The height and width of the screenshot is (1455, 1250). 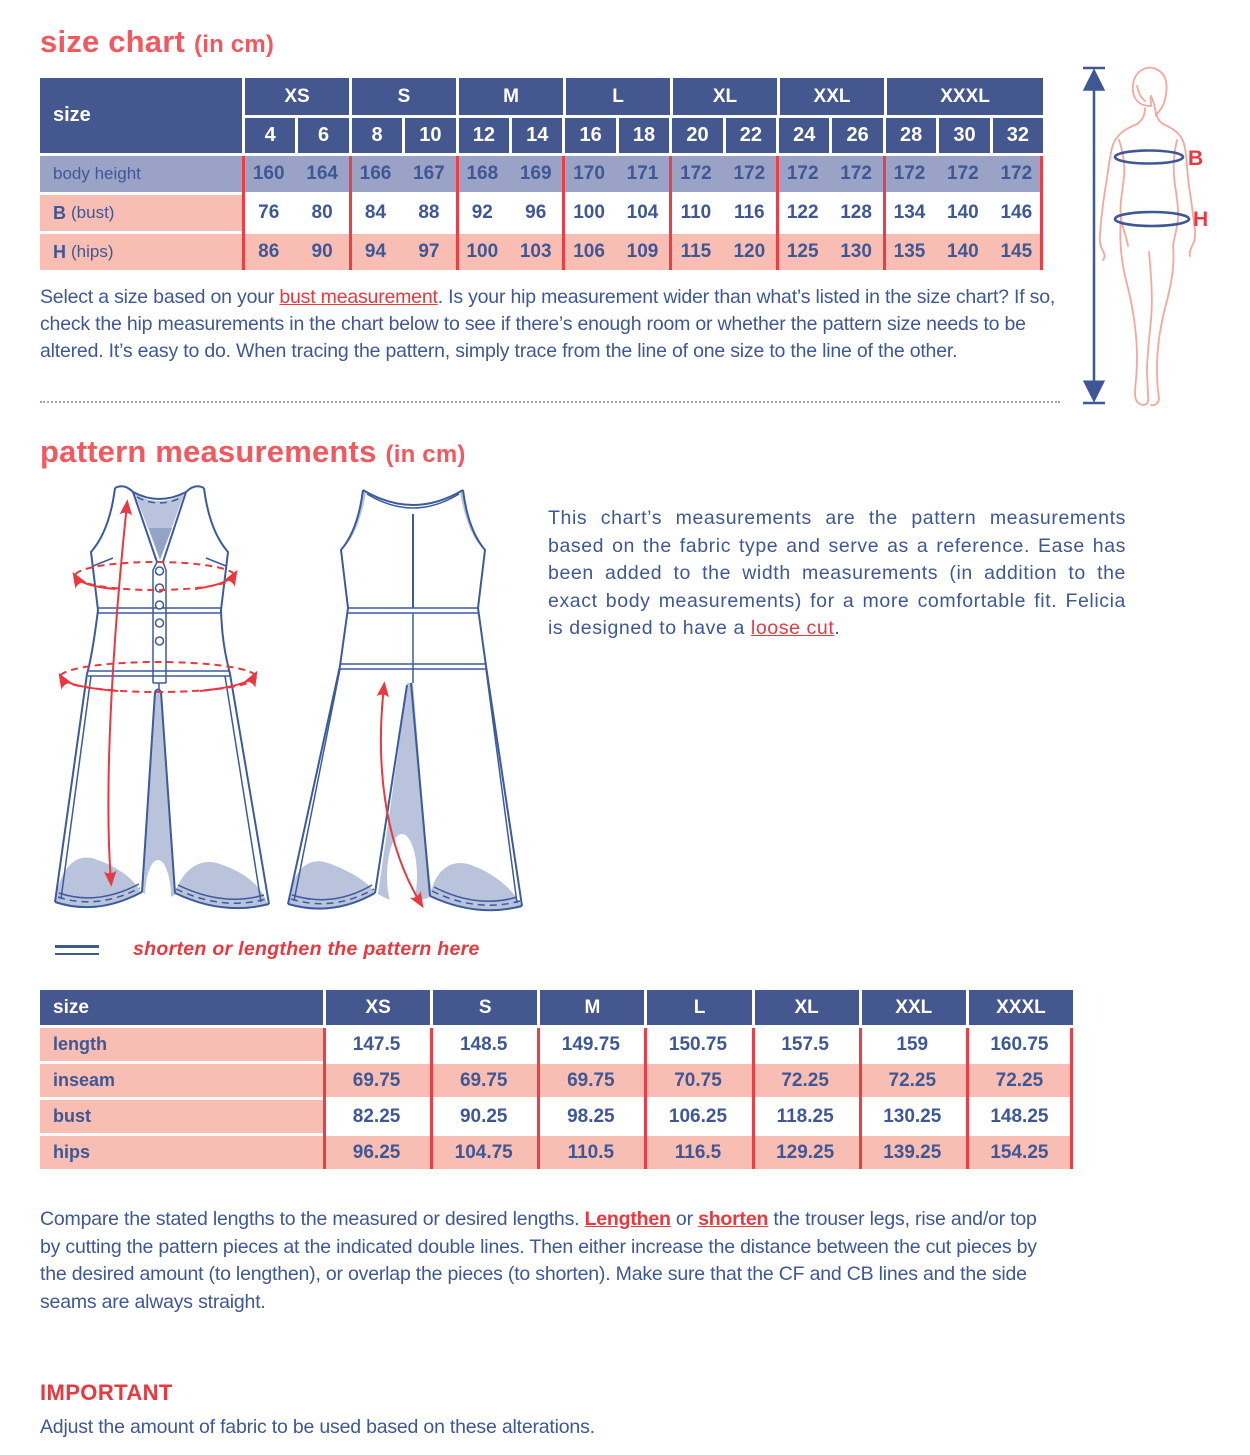 I want to click on pattern-measurements-title-unit: (in cm), so click(x=425, y=454).